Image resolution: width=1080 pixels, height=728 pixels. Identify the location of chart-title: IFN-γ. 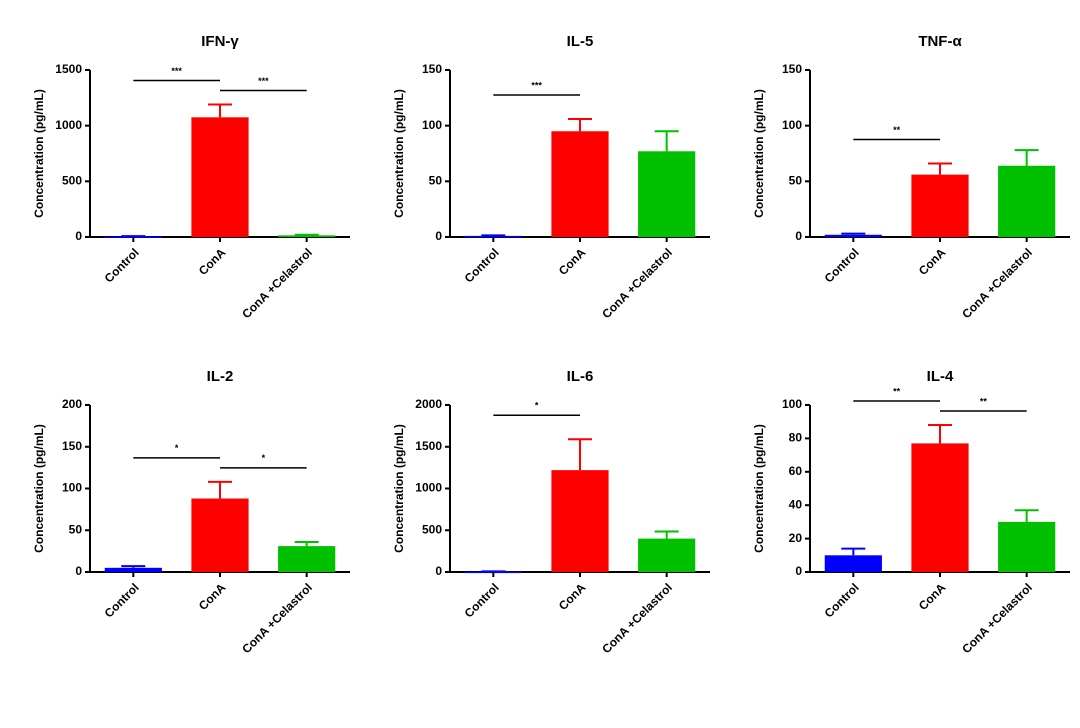
(220, 41).